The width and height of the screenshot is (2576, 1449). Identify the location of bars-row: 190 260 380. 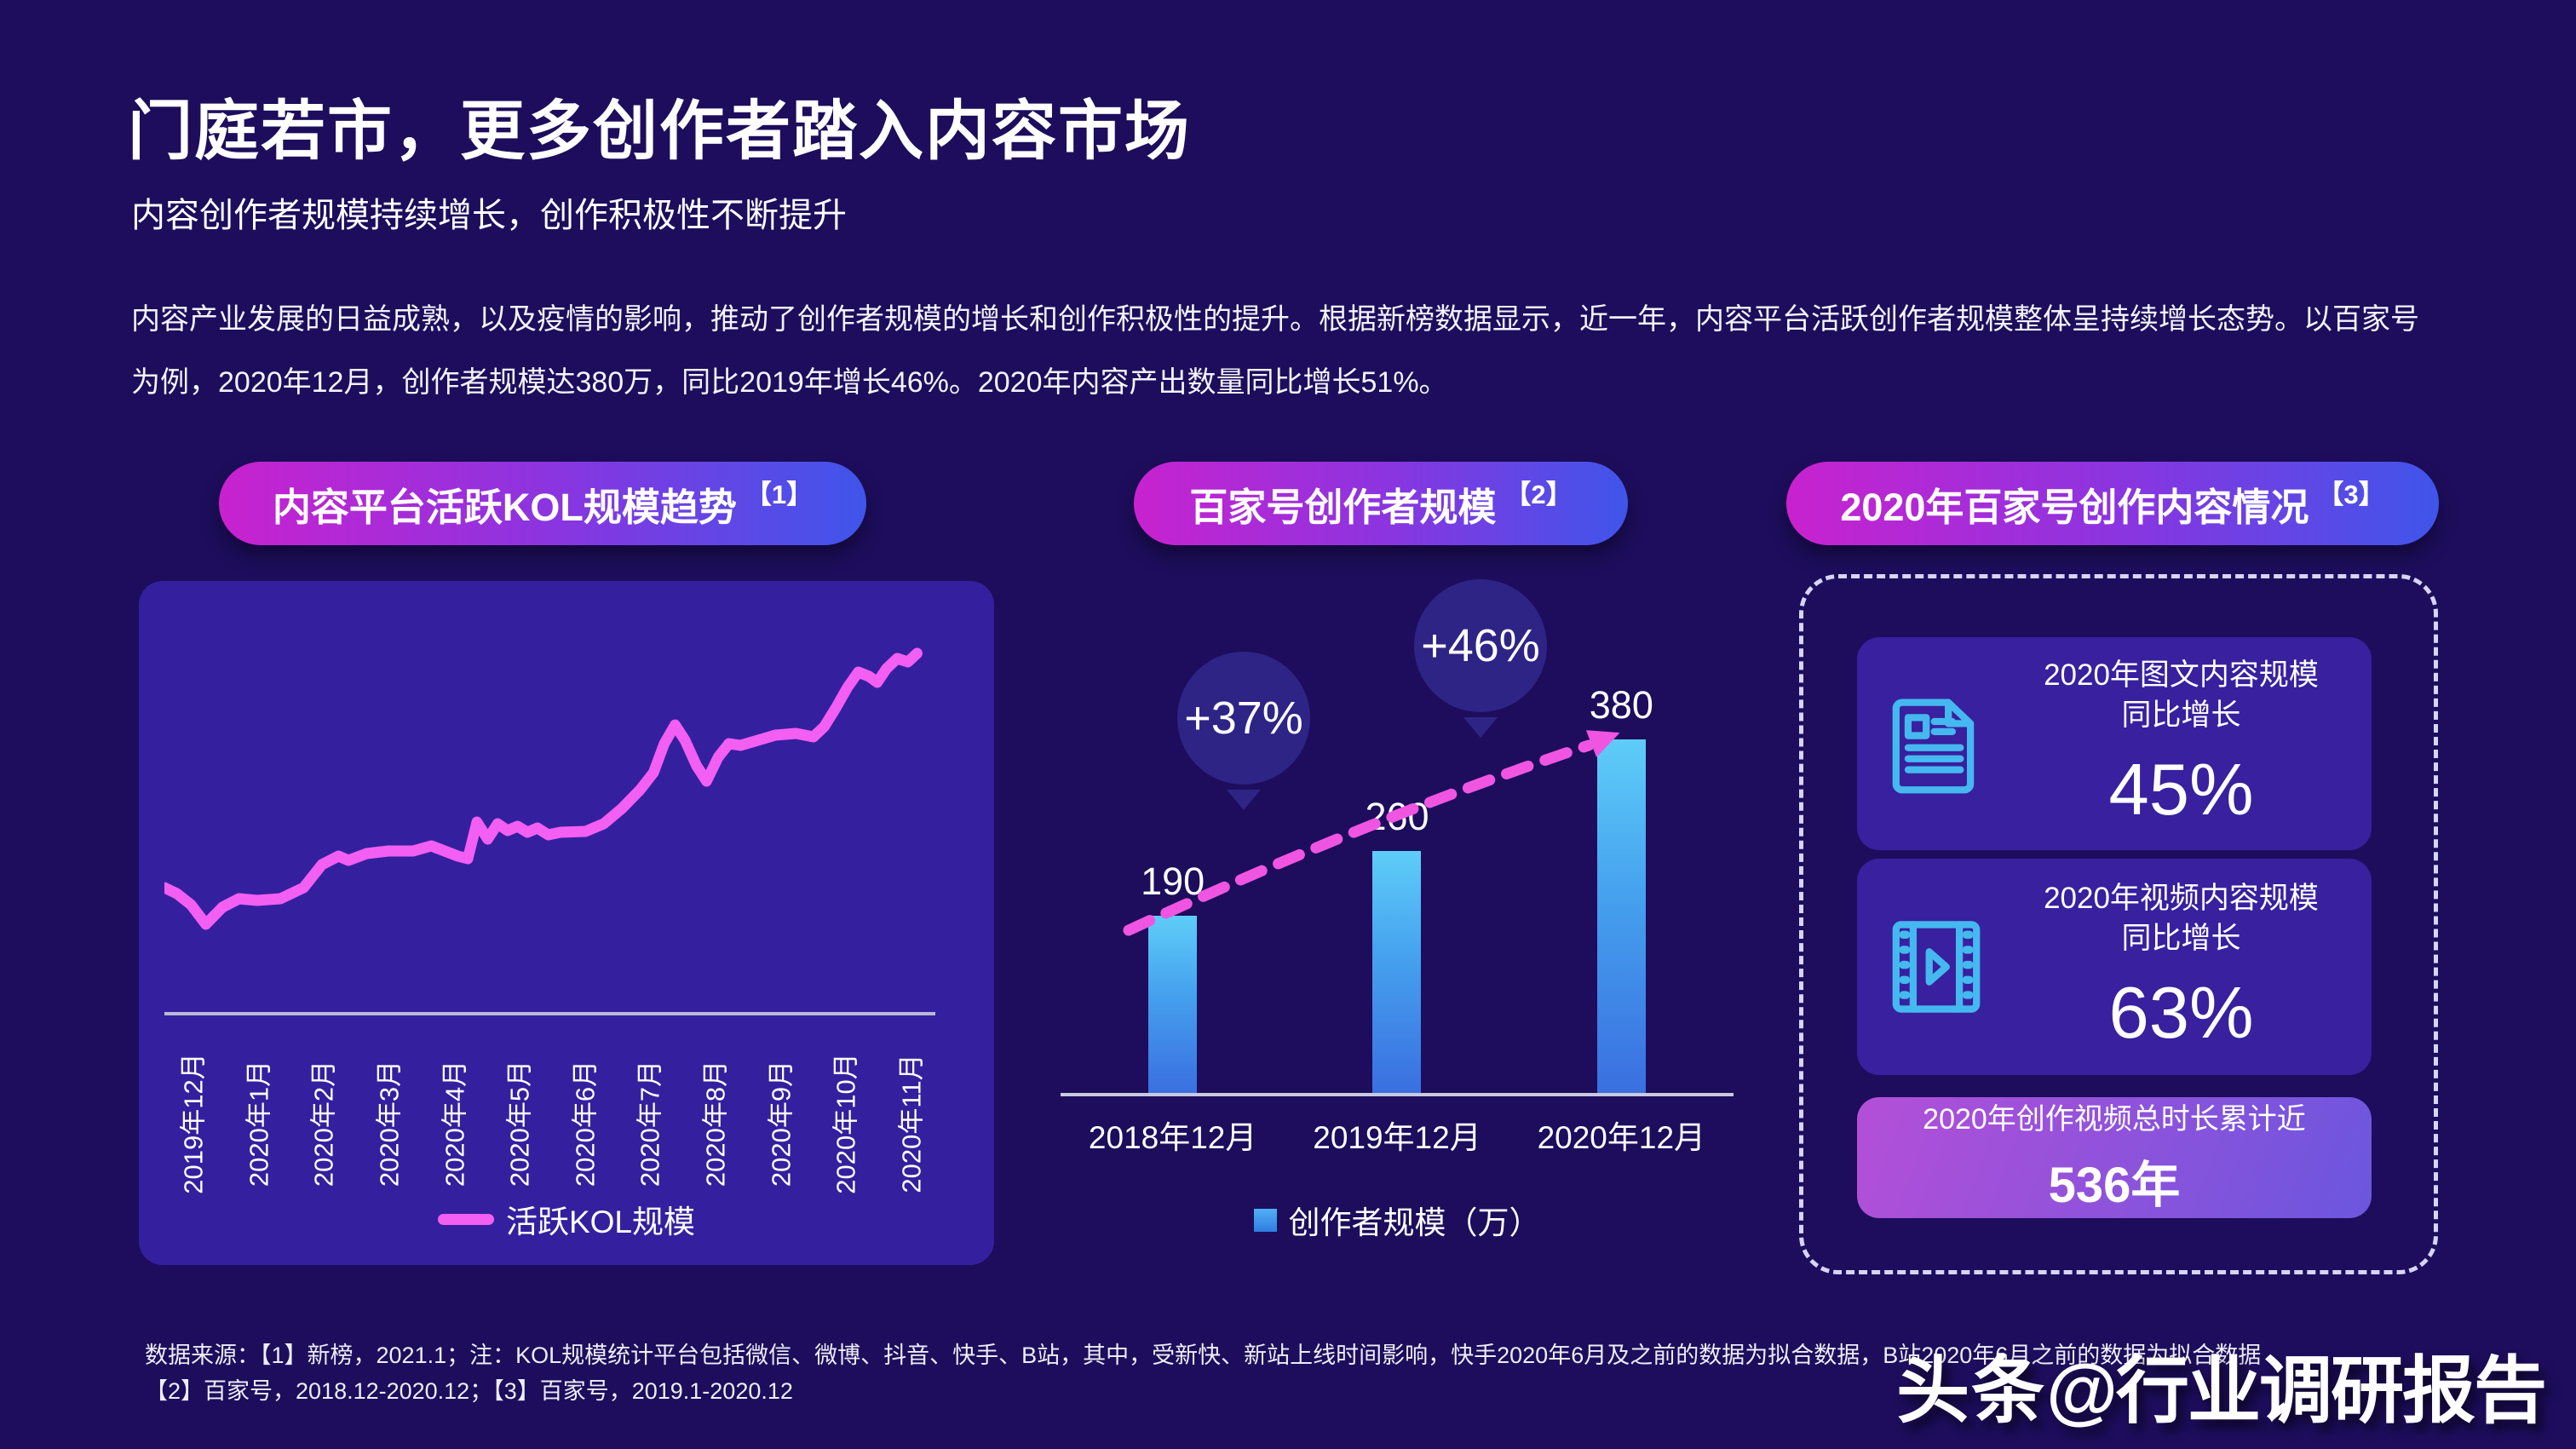
(1398, 879).